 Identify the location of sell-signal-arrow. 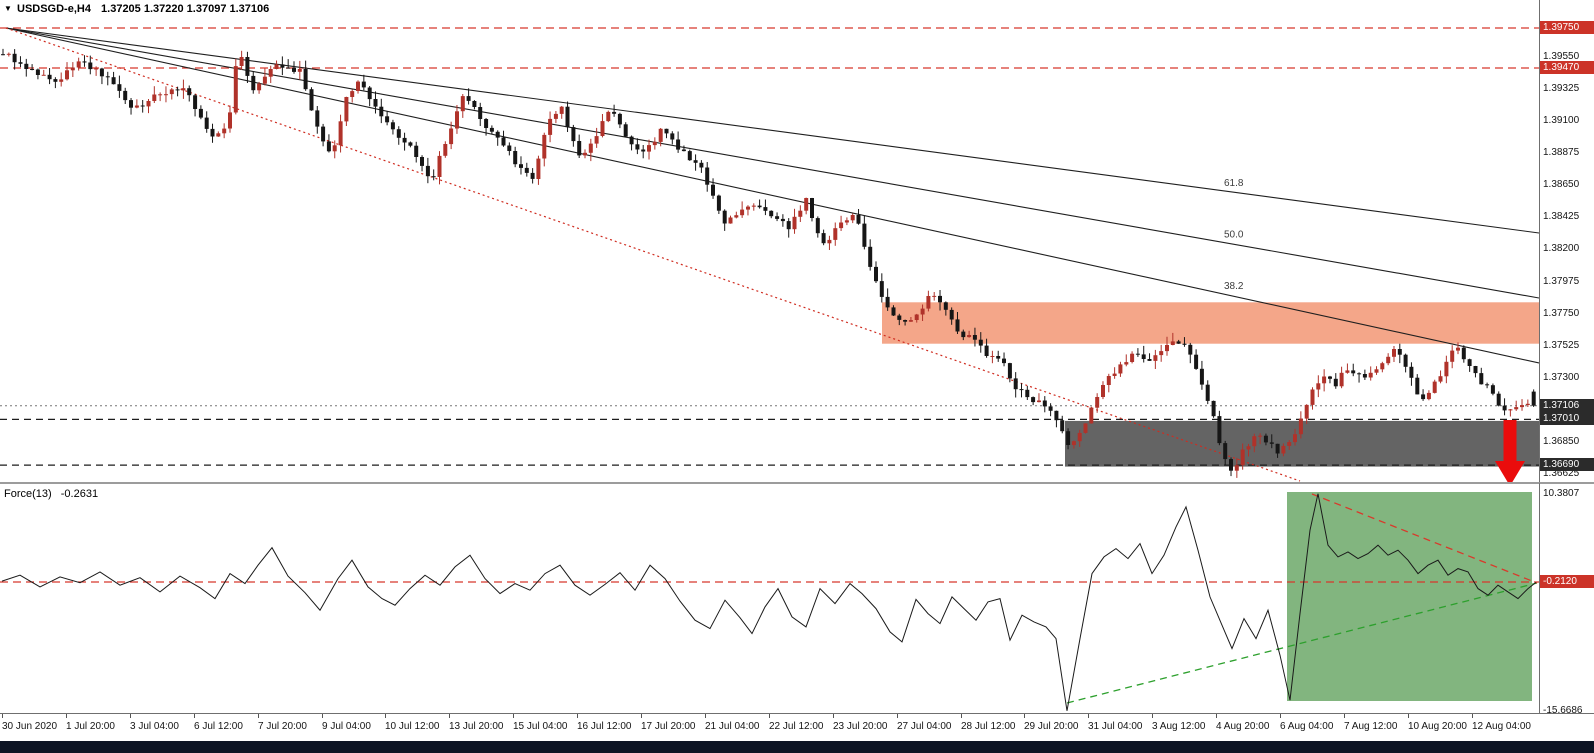
(1510, 451).